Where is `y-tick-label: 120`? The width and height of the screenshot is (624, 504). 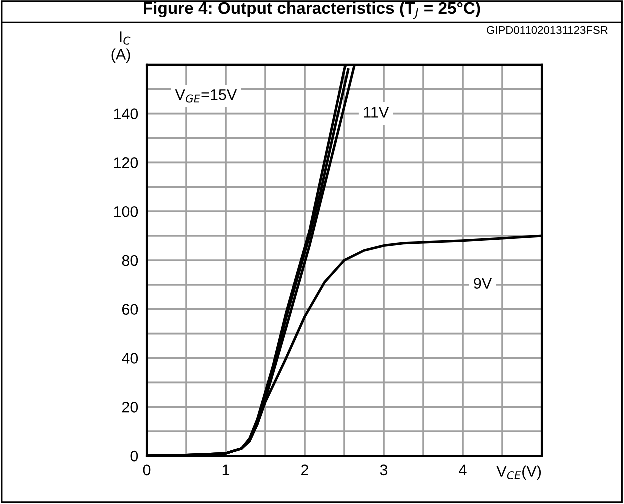
y-tick-label: 120 is located at coordinates (126, 163).